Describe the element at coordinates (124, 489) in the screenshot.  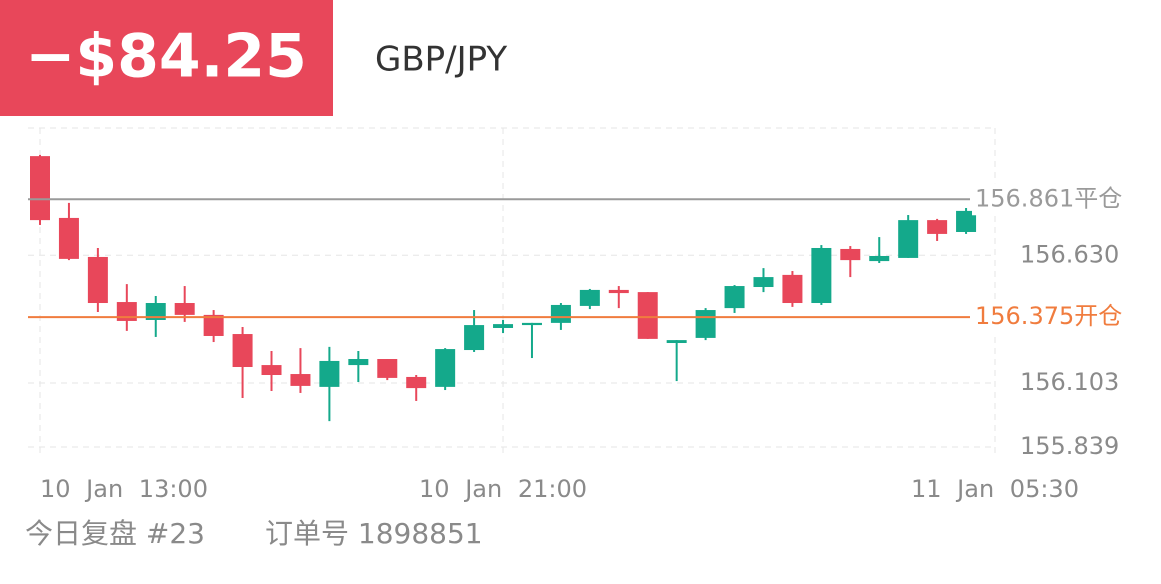
I see `x-tick-label: 10 Jan 13:00` at that location.